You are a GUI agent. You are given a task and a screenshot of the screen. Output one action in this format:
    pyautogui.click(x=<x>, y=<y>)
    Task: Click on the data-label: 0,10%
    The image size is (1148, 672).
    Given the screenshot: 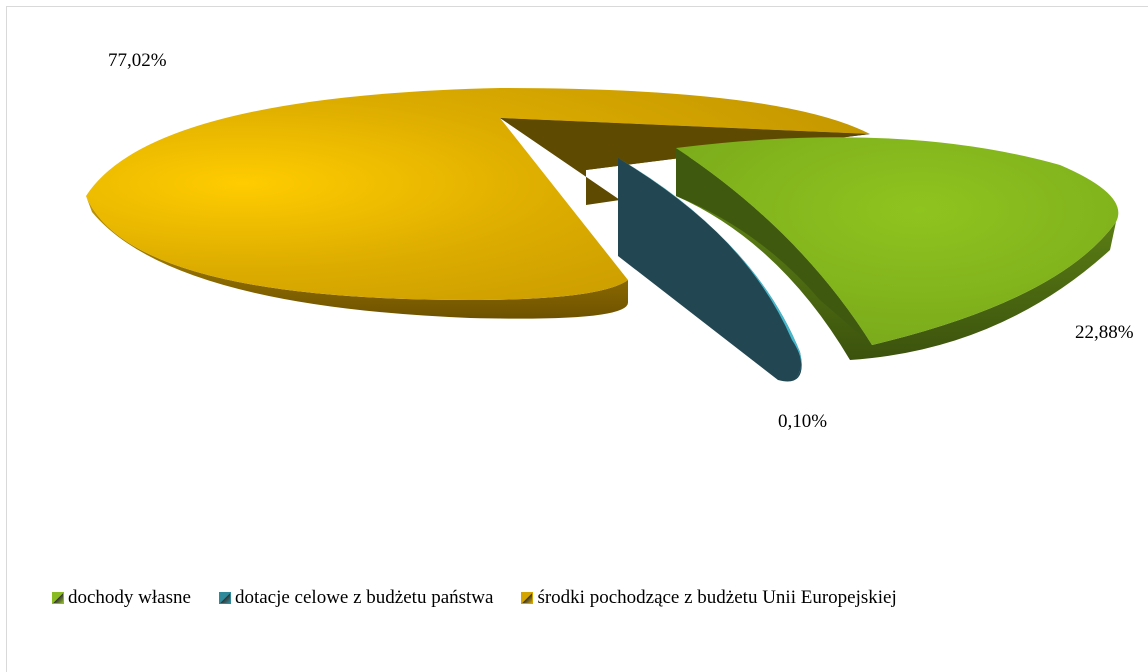 What is the action you would take?
    pyautogui.click(x=803, y=421)
    